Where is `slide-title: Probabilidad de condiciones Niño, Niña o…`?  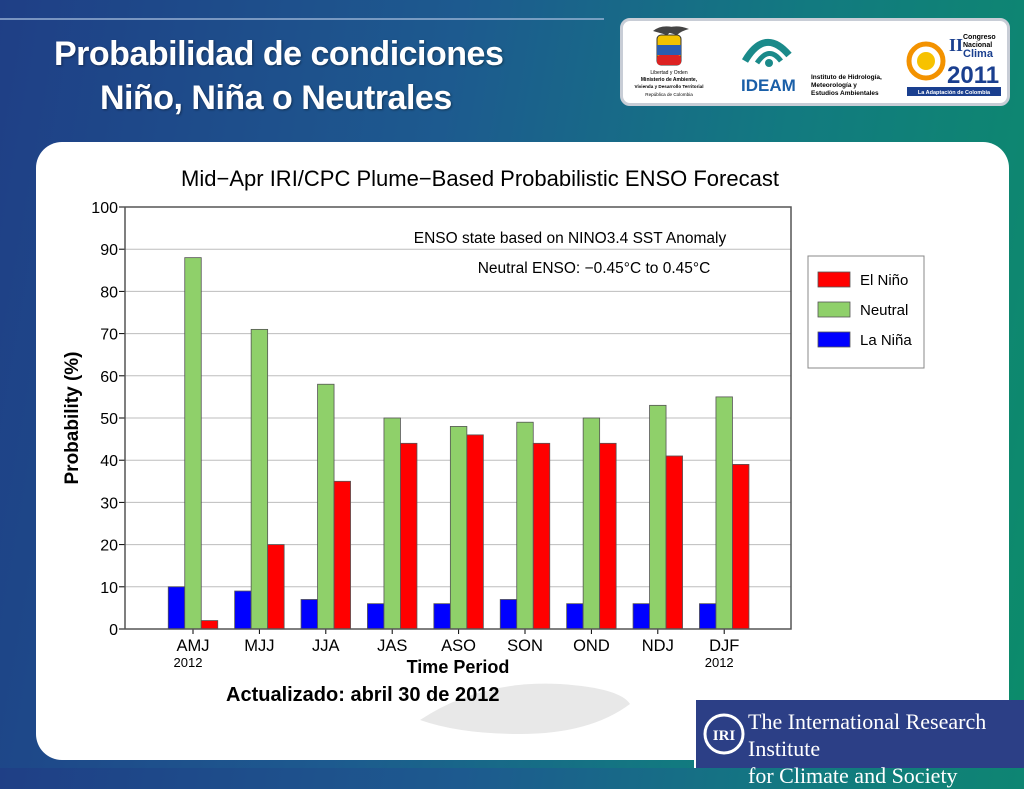
slide-title: Probabilidad de condiciones Niño, Niña o… is located at coordinates (279, 76).